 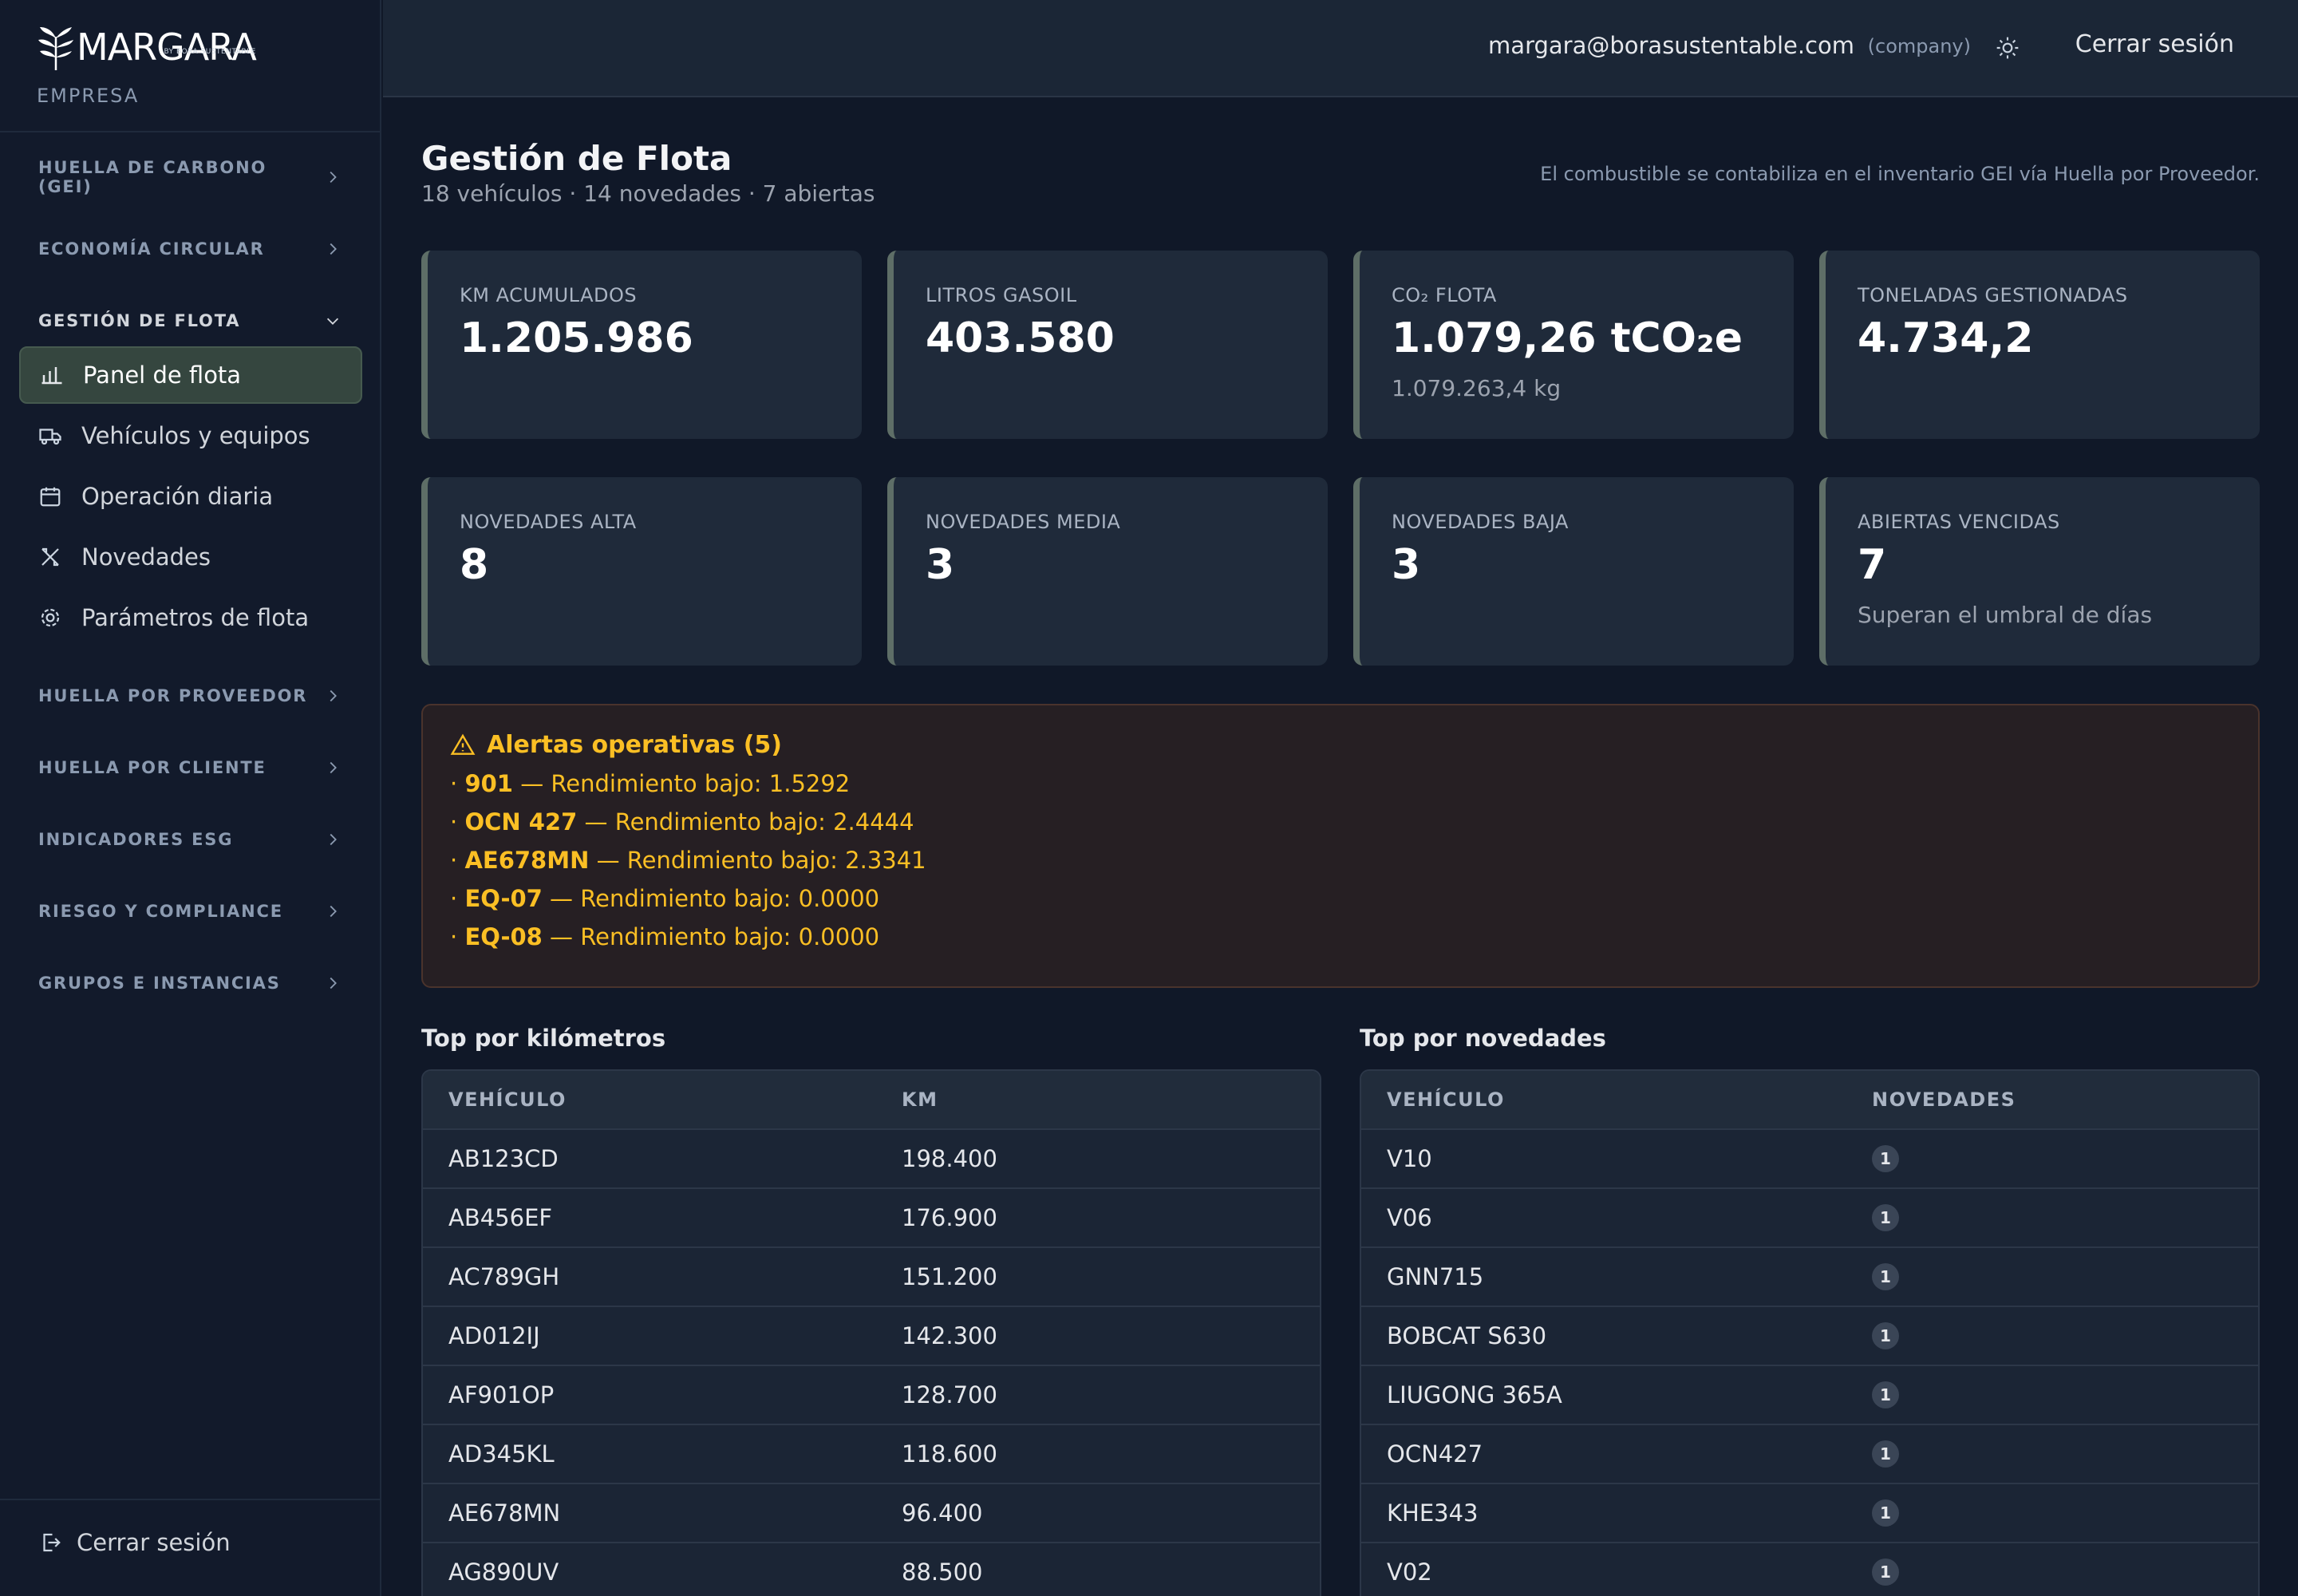 I want to click on kpi-label: NOVEDADES BAJA, so click(x=1481, y=522).